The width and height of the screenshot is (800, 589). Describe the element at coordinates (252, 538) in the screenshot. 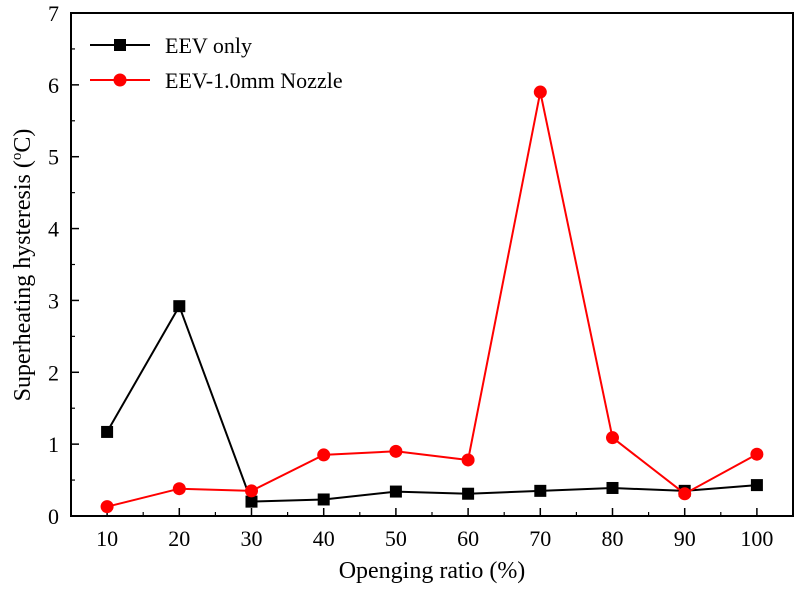

I see `x-tick-label: 30` at that location.